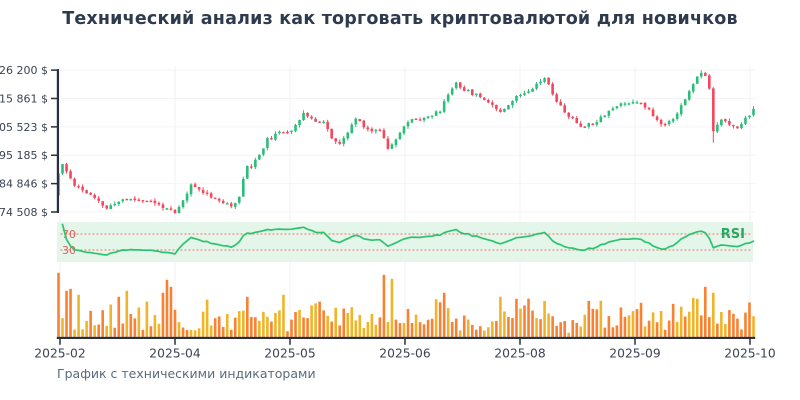 This screenshot has height=400, width=800. Describe the element at coordinates (405, 242) in the screenshot. I see `rsi-background` at that location.